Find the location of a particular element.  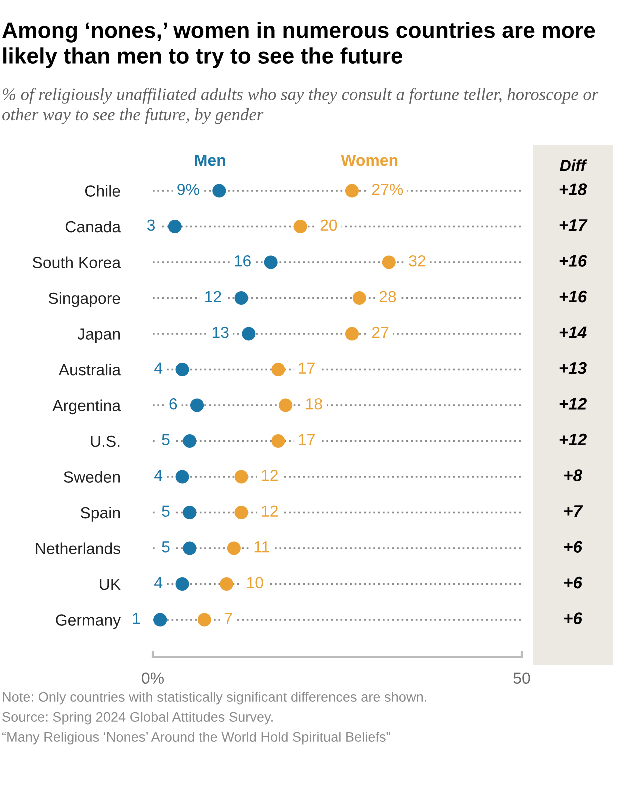

data-label: 20 is located at coordinates (329, 226).